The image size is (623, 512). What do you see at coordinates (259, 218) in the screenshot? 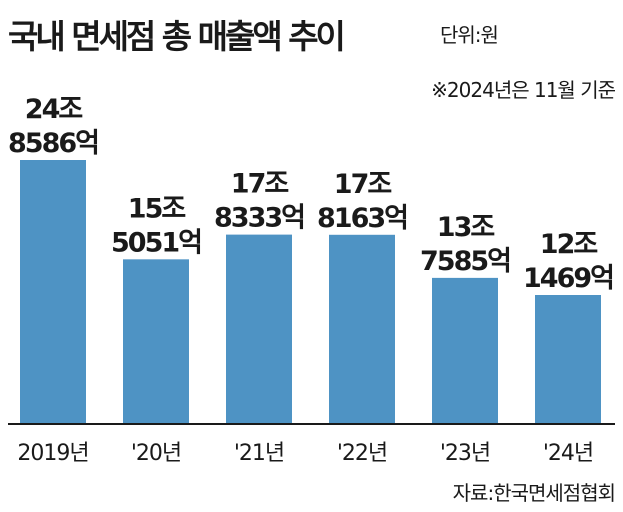
I see `value-label-2-1: 8333억` at bounding box center [259, 218].